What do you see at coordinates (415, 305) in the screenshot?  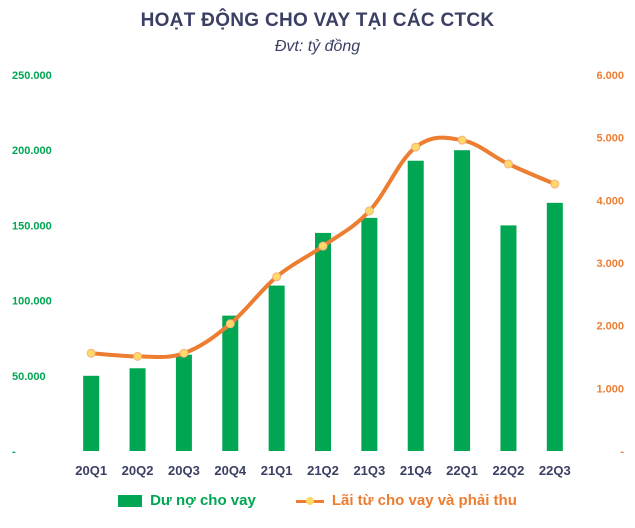 I see `bar-21Q4` at bounding box center [415, 305].